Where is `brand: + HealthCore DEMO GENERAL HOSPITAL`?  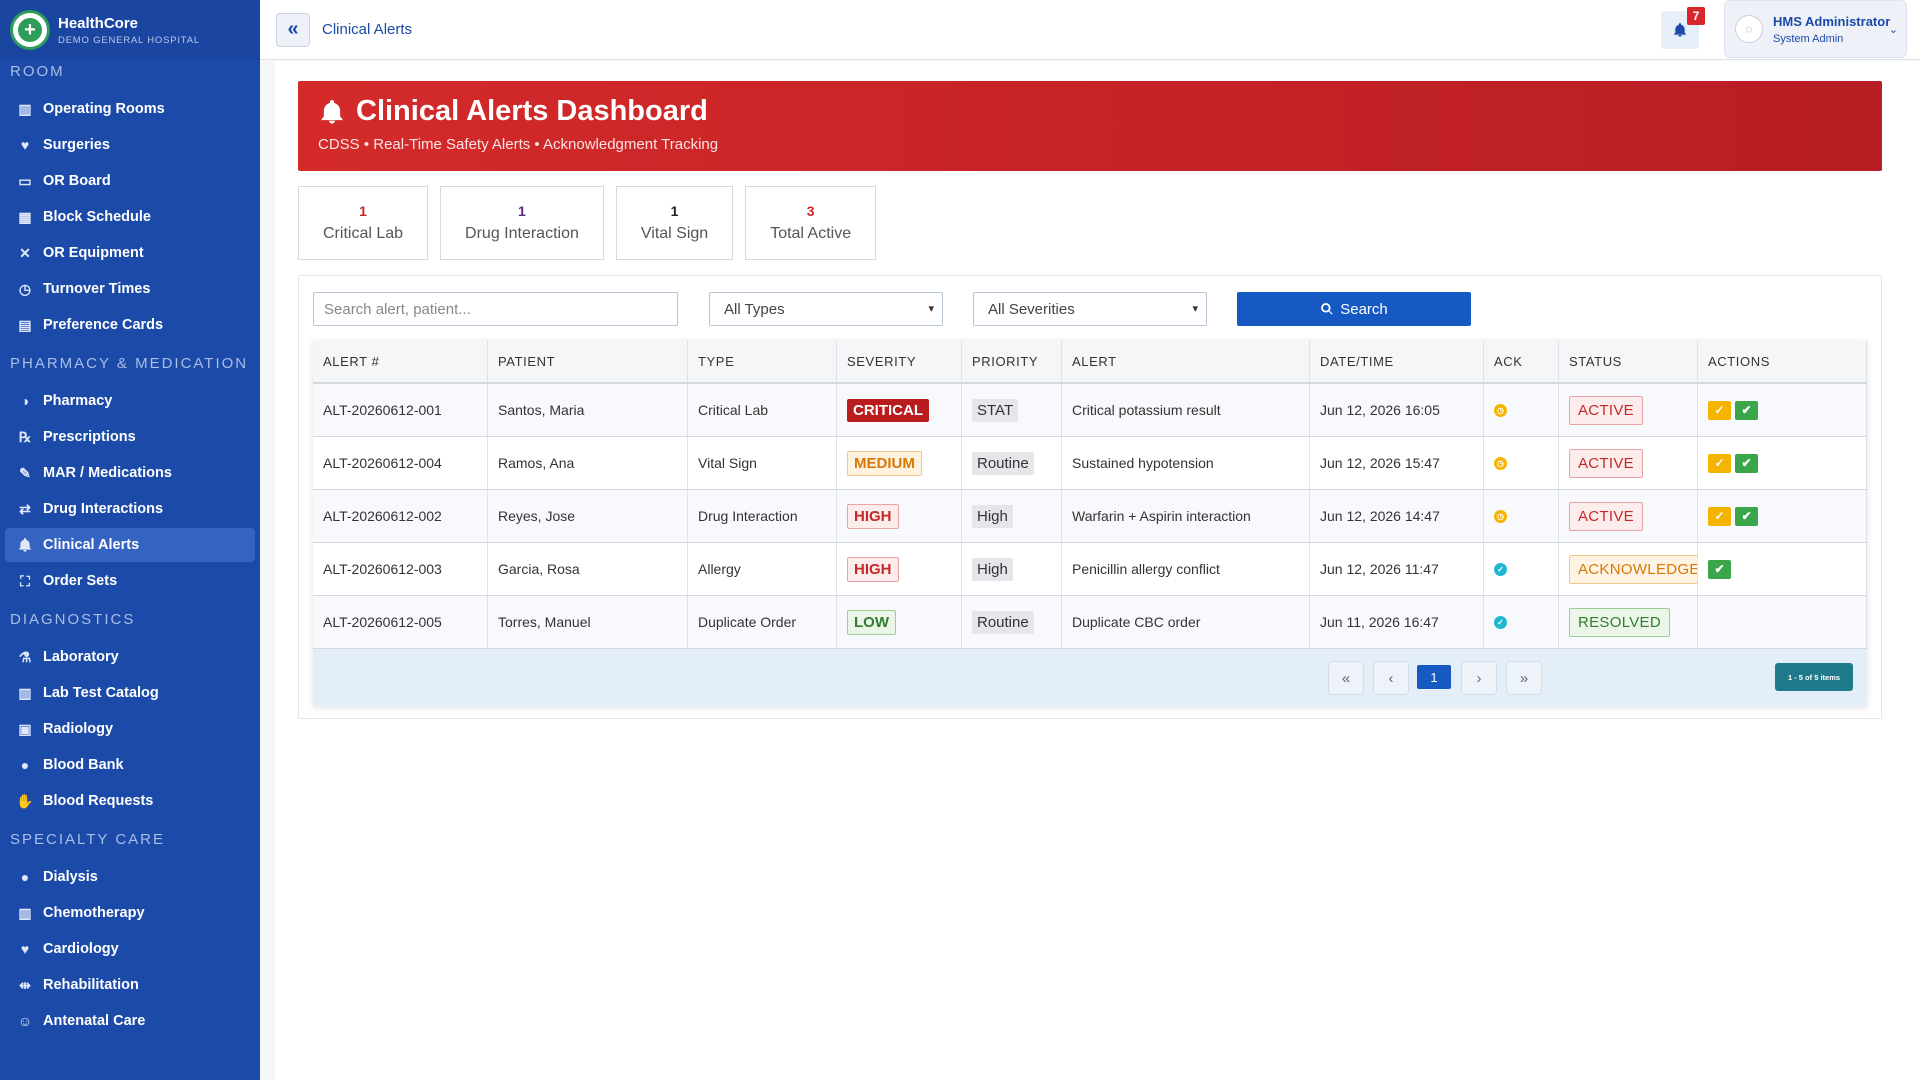
brand: + HealthCore DEMO GENERAL HOSPITAL is located at coordinates (130, 30).